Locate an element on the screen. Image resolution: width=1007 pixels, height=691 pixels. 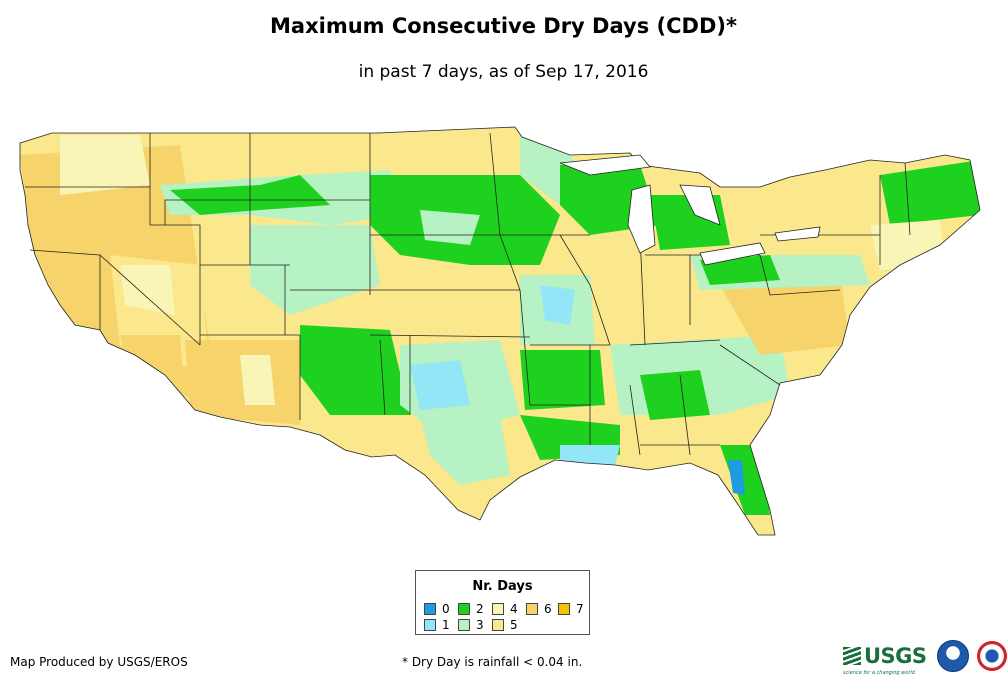
footnote-text: * Dry Day is rainfall < 0.04 in. is located at coordinates (492, 662).